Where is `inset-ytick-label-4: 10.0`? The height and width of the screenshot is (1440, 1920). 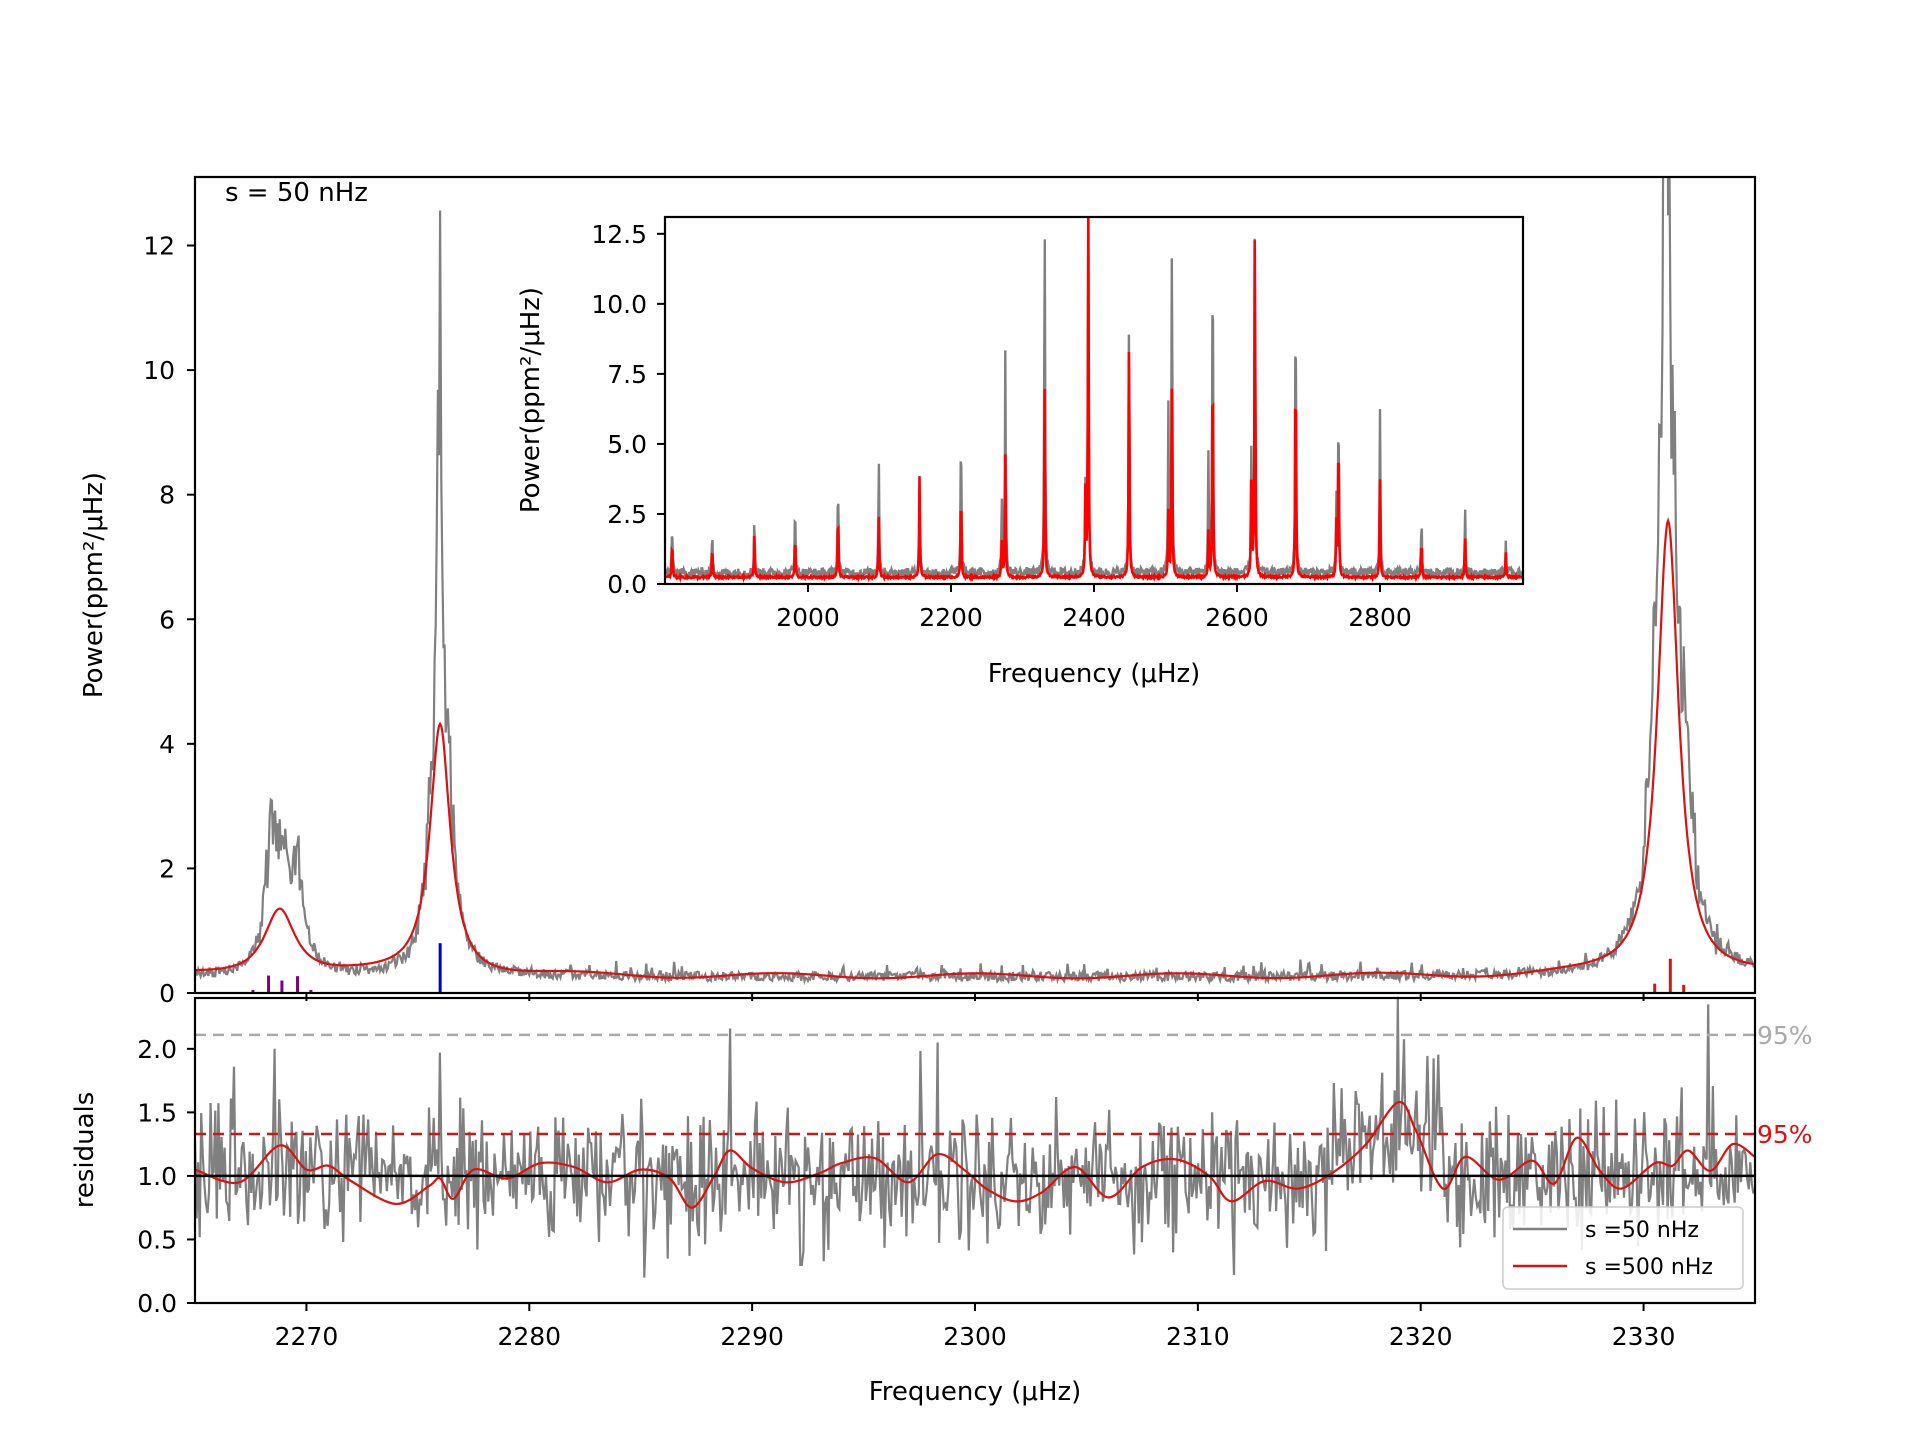
inset-ytick-label-4: 10.0 is located at coordinates (619, 304).